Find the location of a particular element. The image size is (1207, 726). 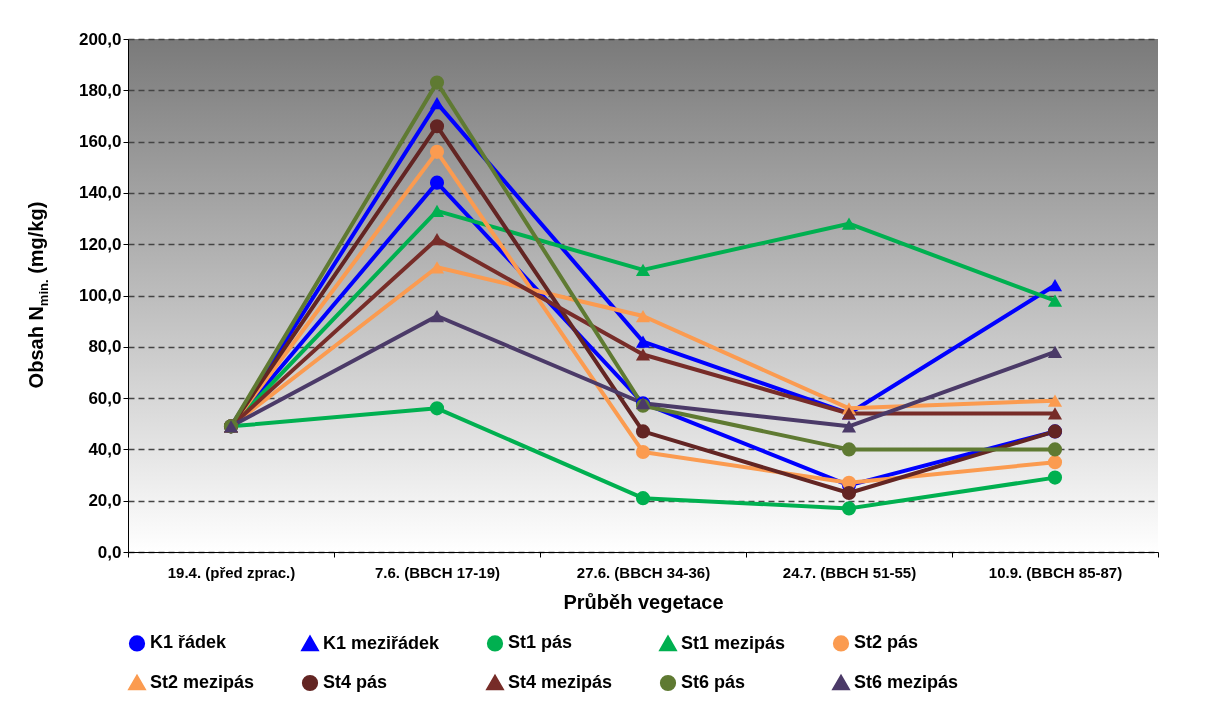

y-tick-label: 20,0 is located at coordinates (105, 501).